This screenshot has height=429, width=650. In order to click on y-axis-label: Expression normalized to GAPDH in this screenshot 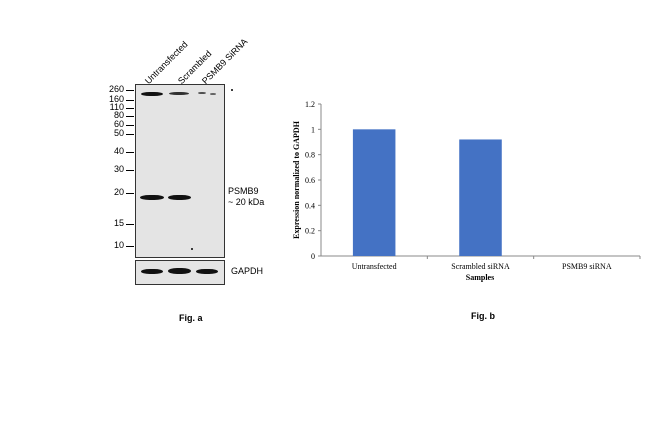, I will do `click(296, 179)`.